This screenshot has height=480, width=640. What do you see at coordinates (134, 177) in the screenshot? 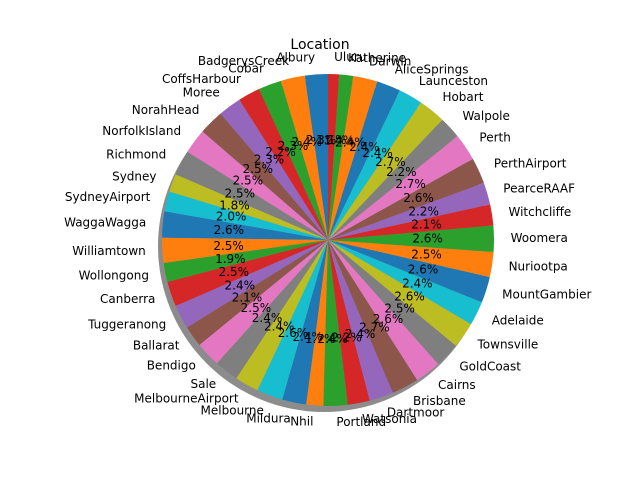
I see `slice-label: Sydney` at bounding box center [134, 177].